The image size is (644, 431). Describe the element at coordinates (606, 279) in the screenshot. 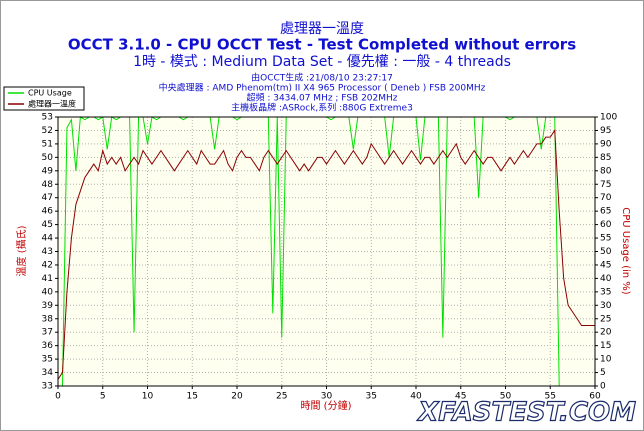

I see `y2-tick-label: 40` at that location.